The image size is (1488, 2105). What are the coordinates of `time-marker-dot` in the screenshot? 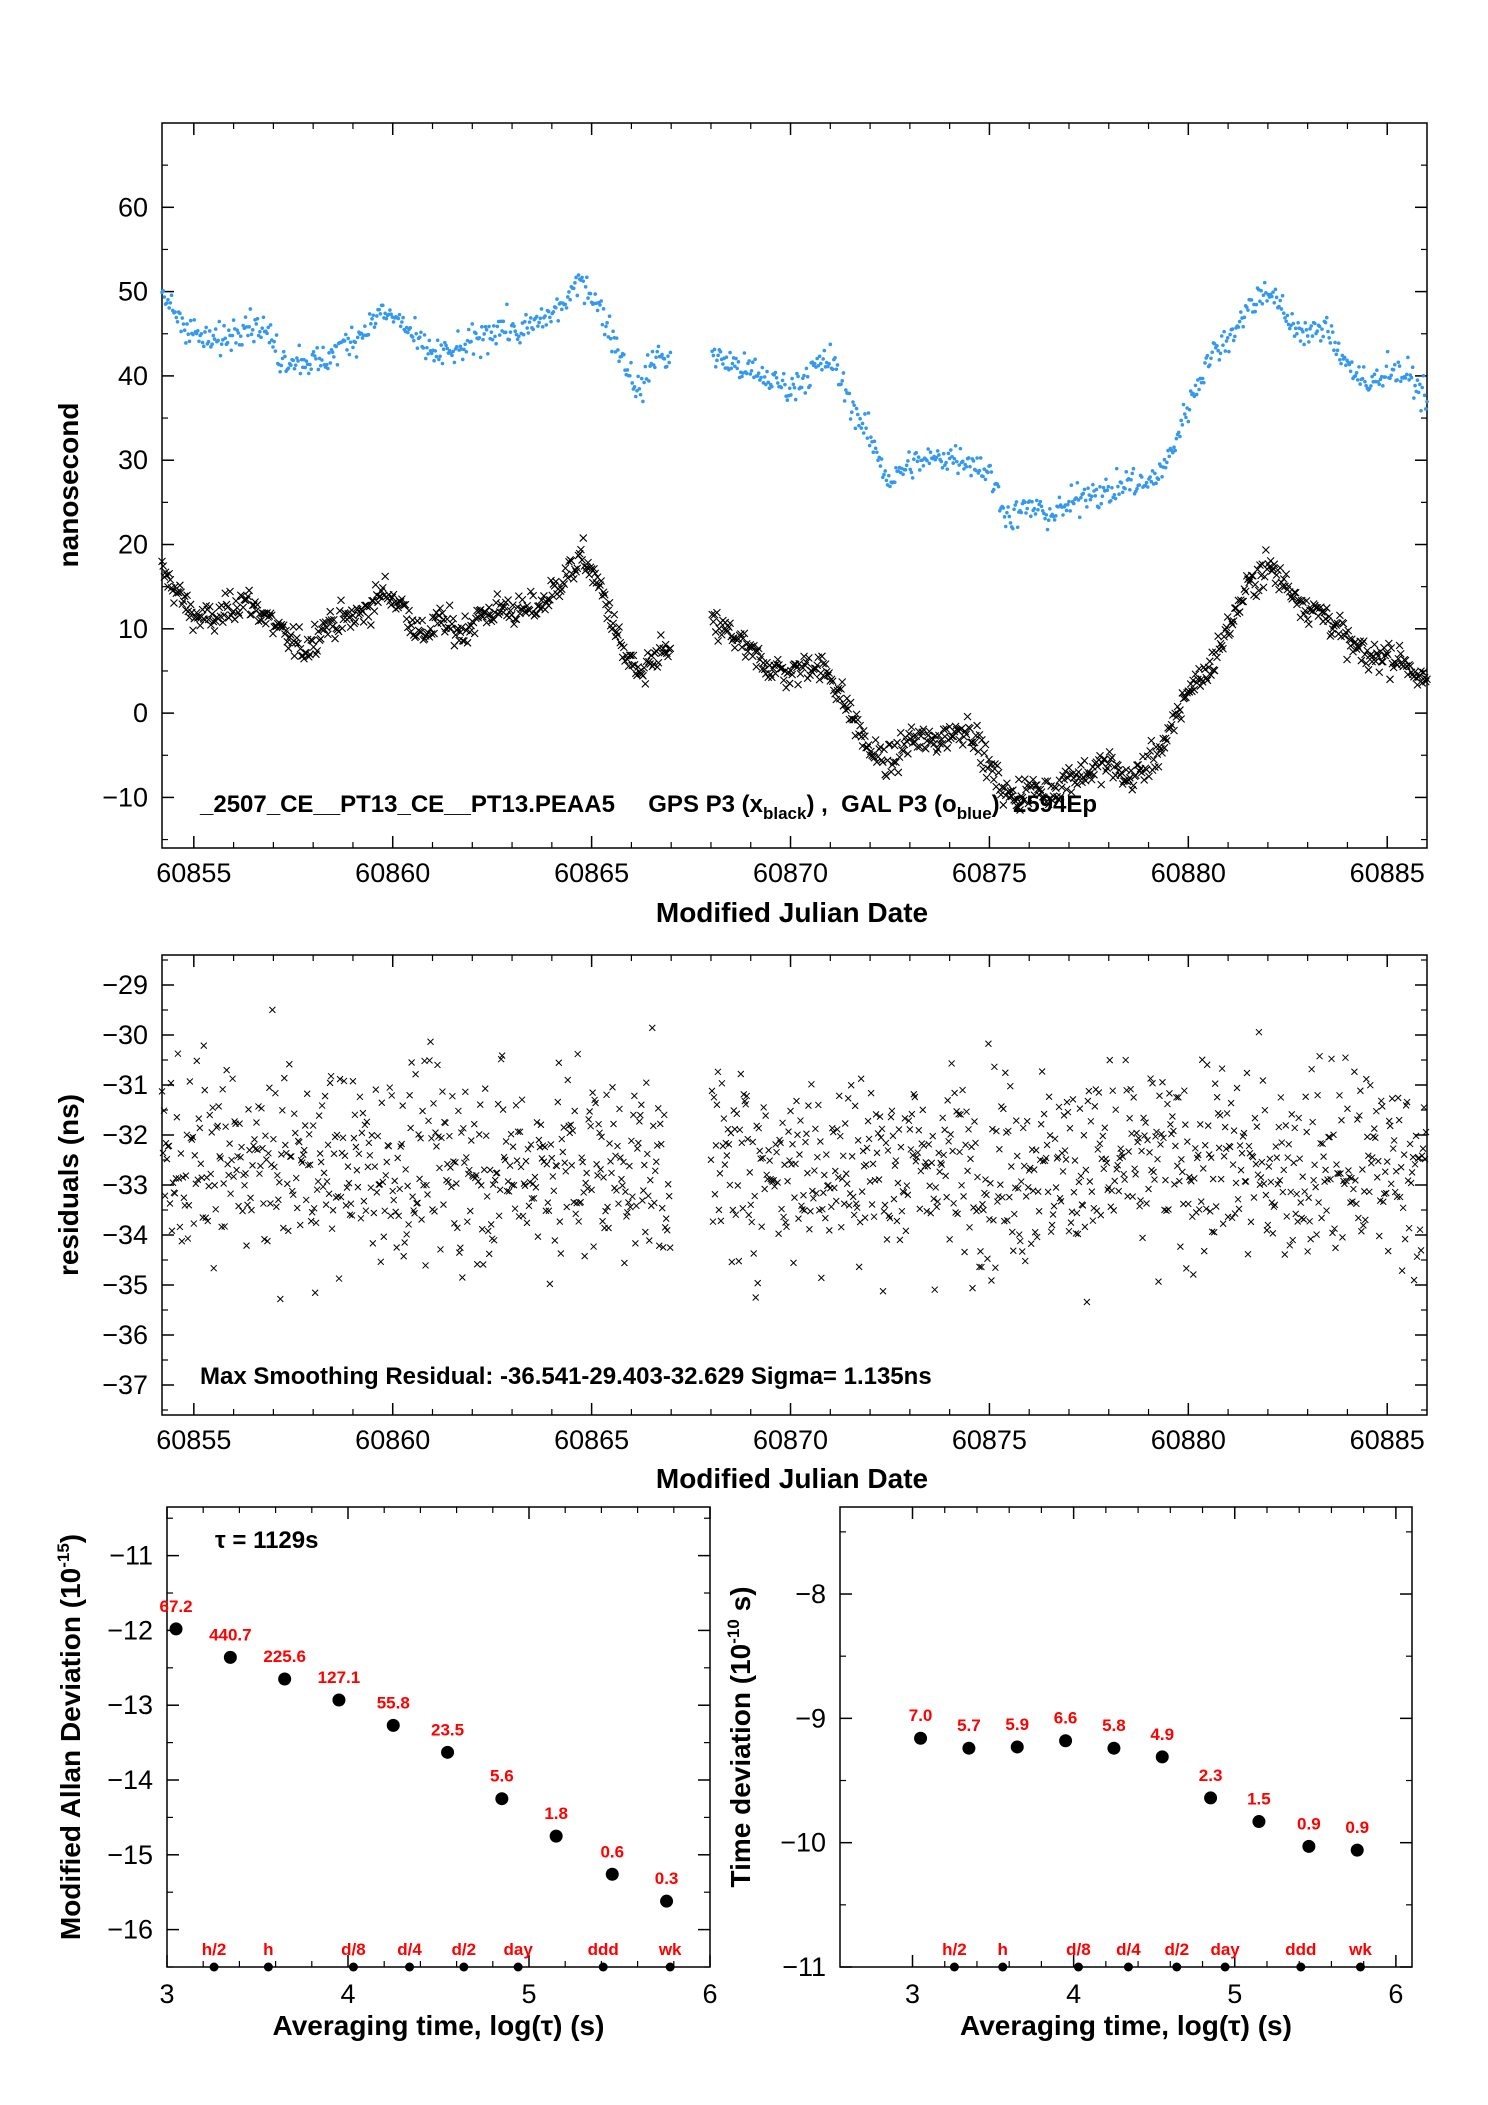 It's located at (1360, 1967).